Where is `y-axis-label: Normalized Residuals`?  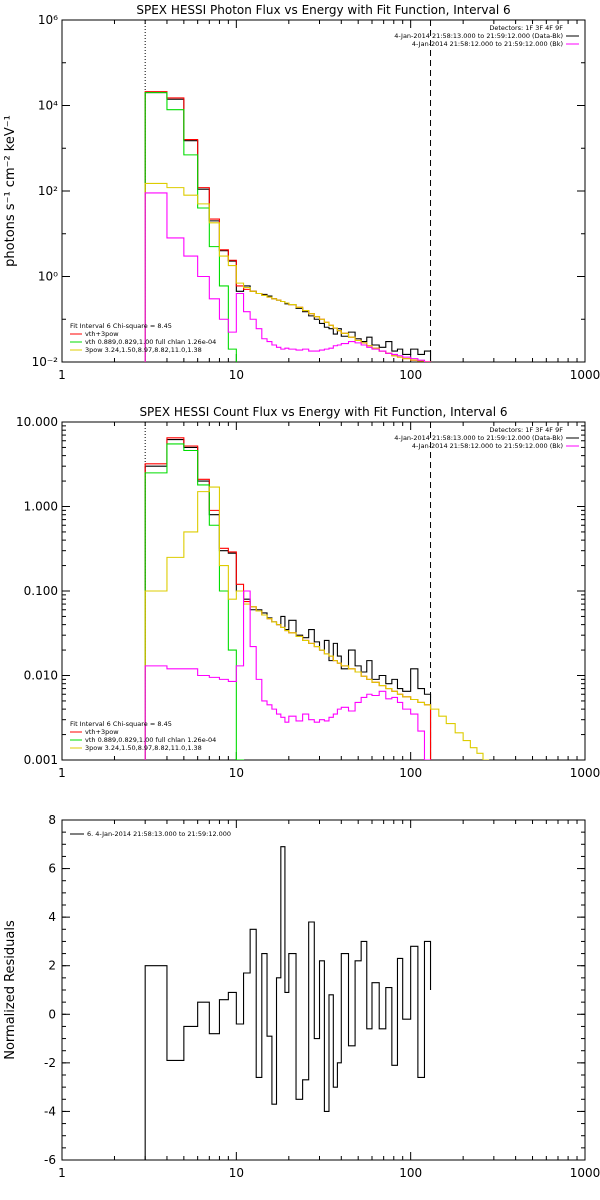
y-axis-label: Normalized Residuals is located at coordinates (10, 990).